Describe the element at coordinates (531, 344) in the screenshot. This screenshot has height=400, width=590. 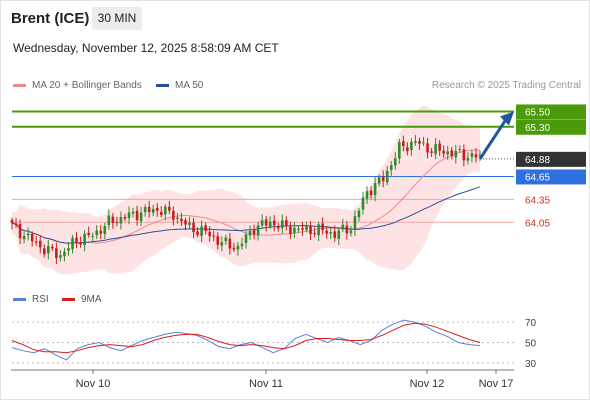
I see `rsi-tick-label-50: 50` at that location.